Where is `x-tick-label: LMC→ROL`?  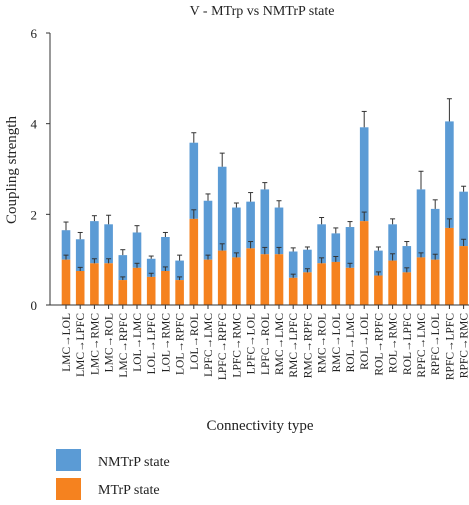
x-tick-label: LMC→ROL is located at coordinates (110, 342).